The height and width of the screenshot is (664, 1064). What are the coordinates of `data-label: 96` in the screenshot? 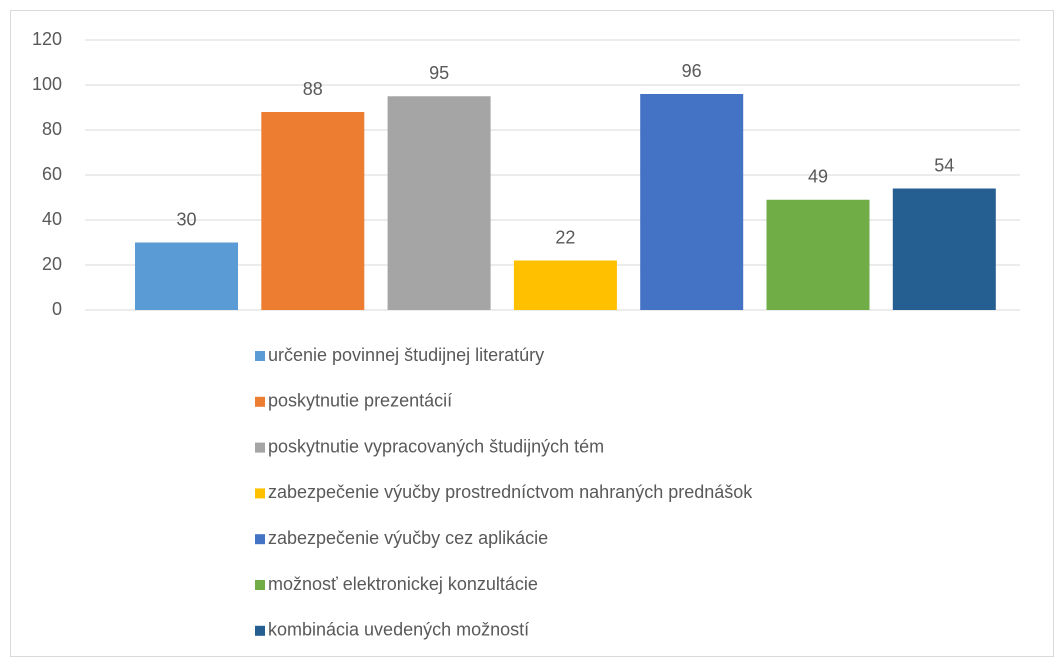 It's located at (692, 71).